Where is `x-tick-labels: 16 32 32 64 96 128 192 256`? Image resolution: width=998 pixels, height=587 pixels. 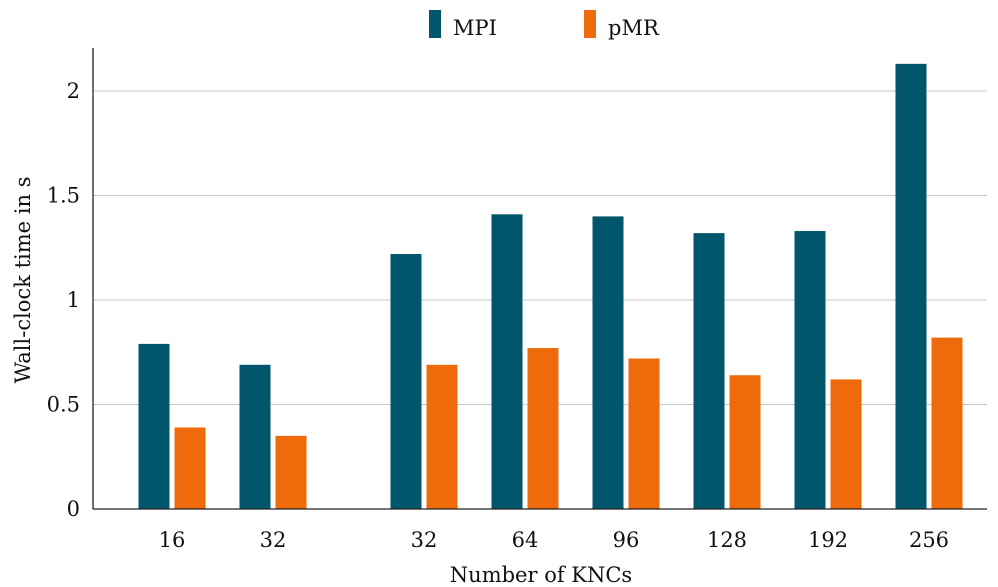
x-tick-labels: 16 32 32 64 96 128 192 256 is located at coordinates (554, 540).